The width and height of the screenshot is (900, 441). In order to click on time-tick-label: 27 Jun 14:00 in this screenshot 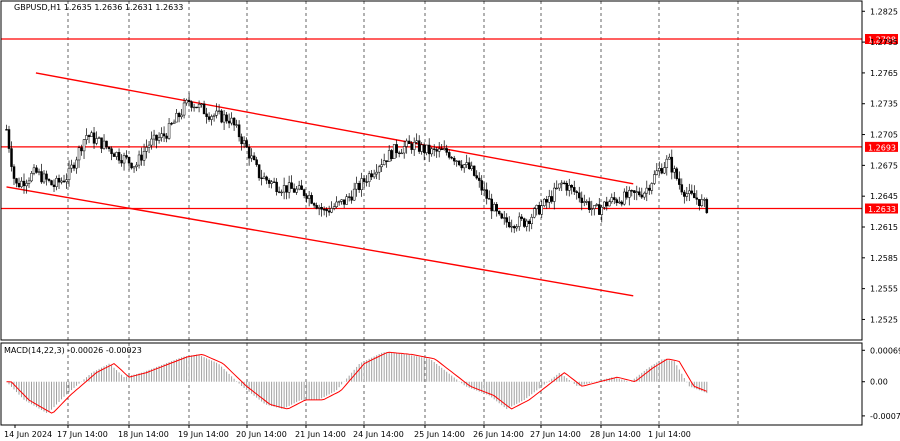, I will do `click(555, 434)`.